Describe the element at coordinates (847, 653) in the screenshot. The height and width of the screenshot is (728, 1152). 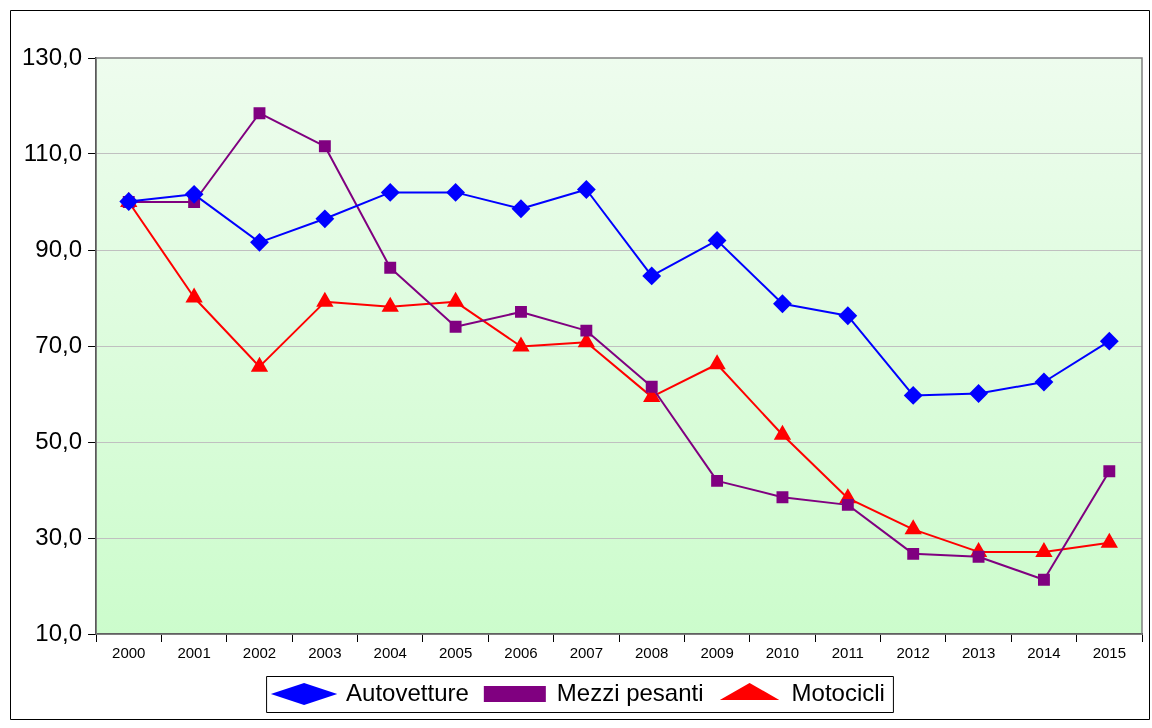
I see `x-tick-label: 2011` at that location.